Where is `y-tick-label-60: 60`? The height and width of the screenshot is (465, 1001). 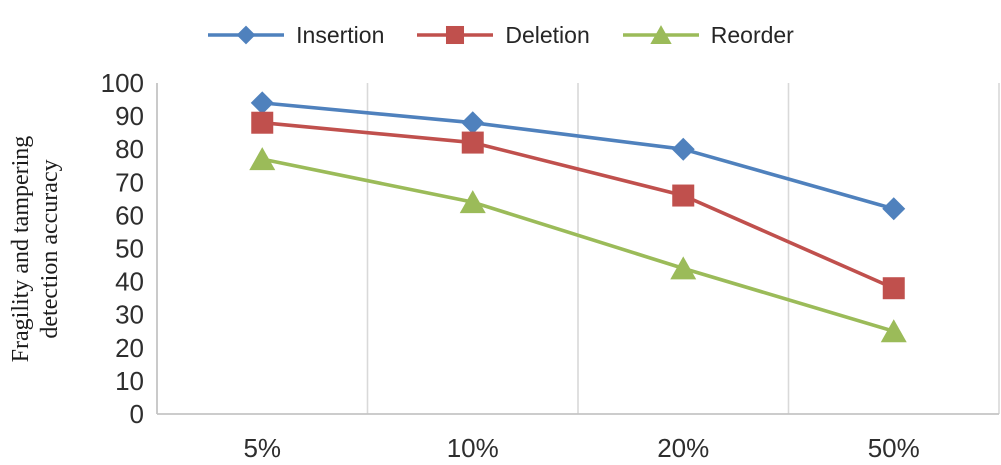 y-tick-label-60: 60 is located at coordinates (129, 215).